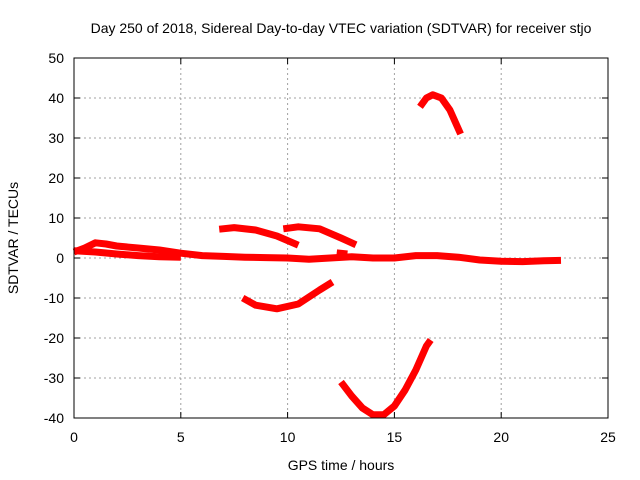  I want to click on y-tick-label: 10, so click(56, 218).